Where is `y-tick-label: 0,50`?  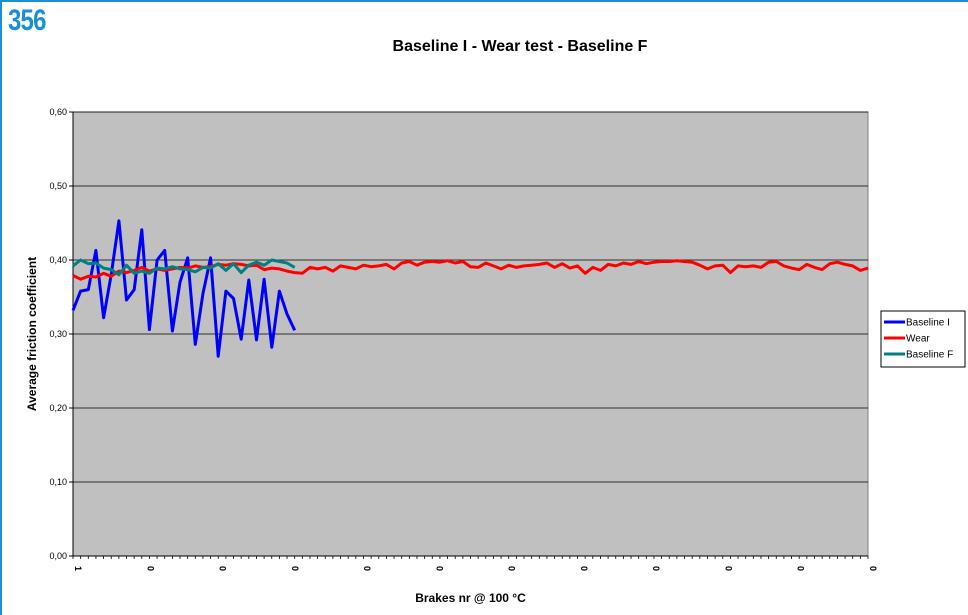
y-tick-label: 0,50 is located at coordinates (58, 186).